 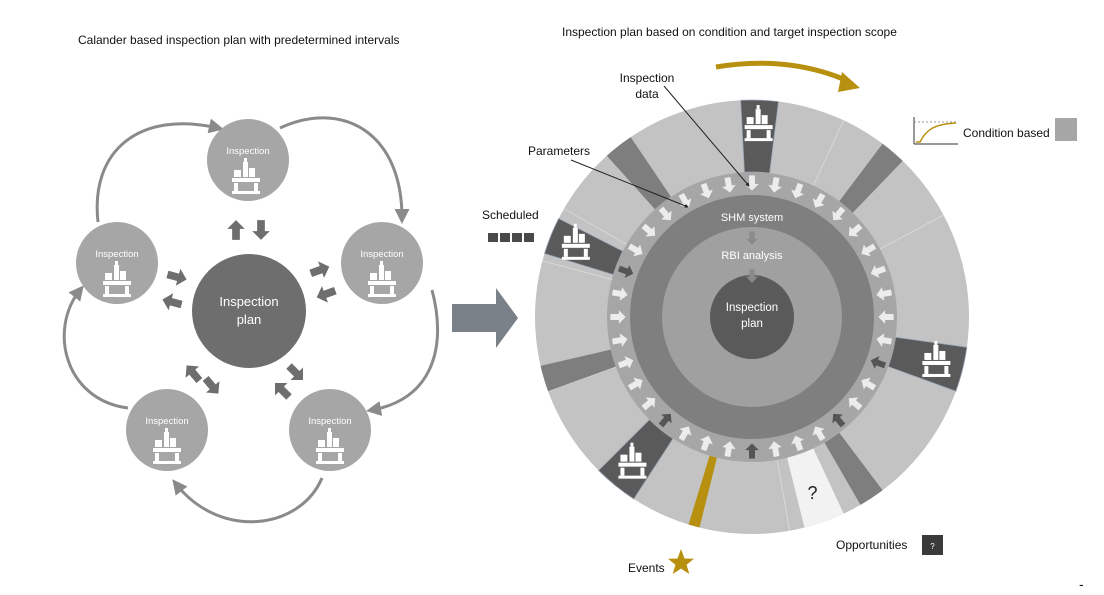 I want to click on inspection-data-label-2: data, so click(x=647, y=94).